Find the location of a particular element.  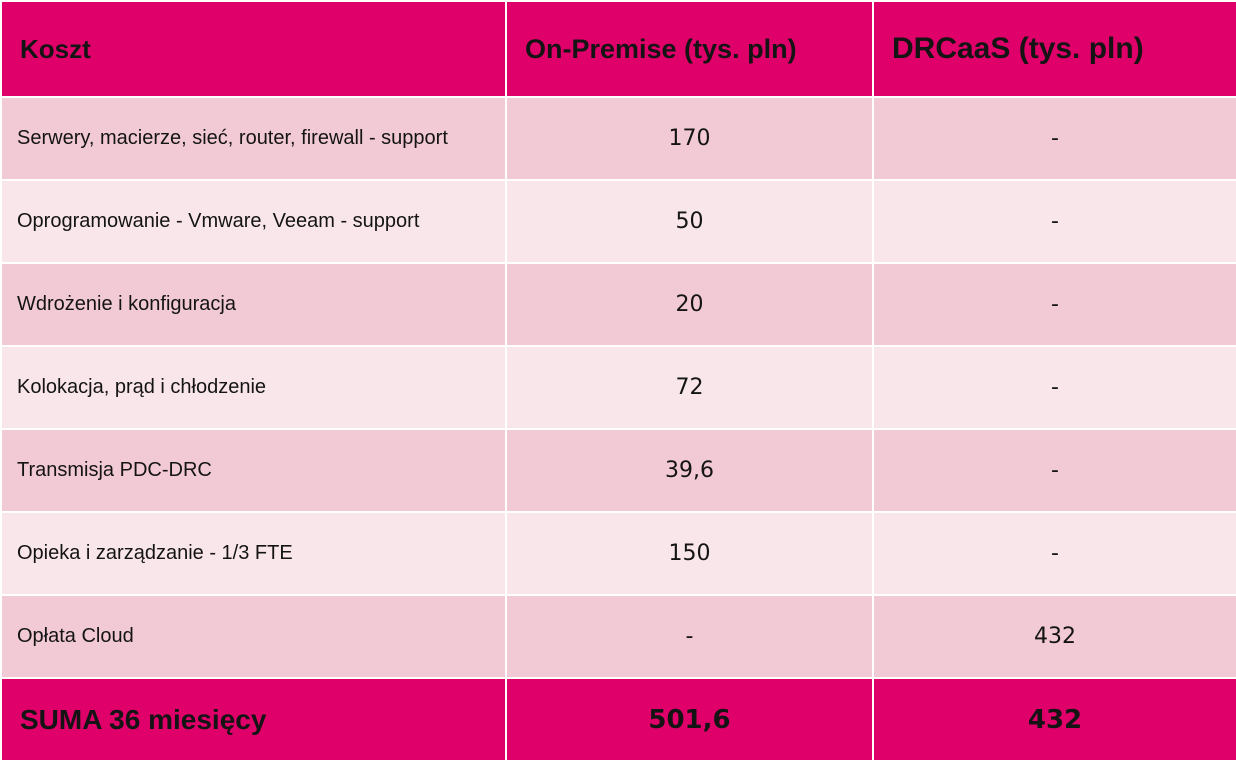

on-premise-value: 50 is located at coordinates (689, 221).